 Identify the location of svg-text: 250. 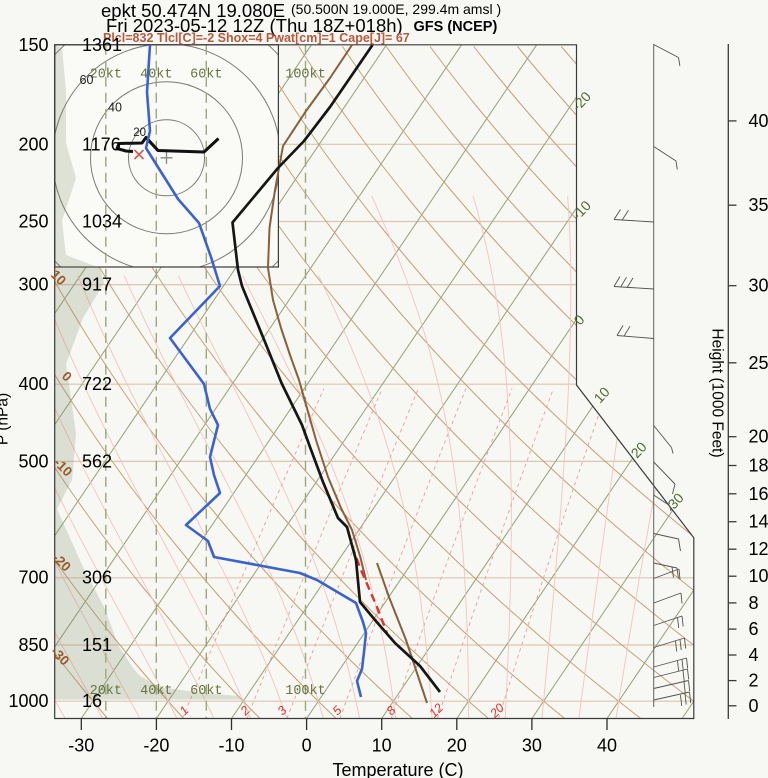
(33, 221).